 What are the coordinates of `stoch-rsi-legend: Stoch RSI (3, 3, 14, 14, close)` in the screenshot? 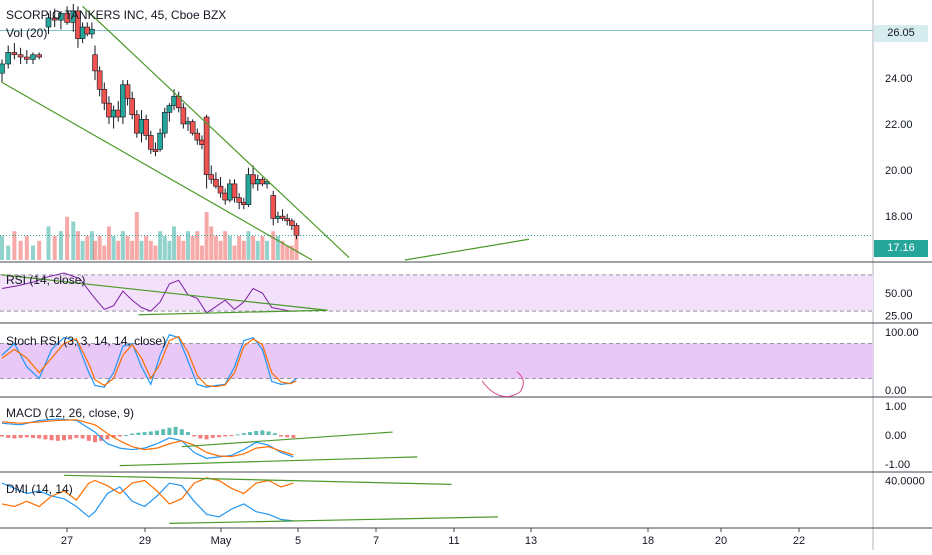 It's located at (86, 341).